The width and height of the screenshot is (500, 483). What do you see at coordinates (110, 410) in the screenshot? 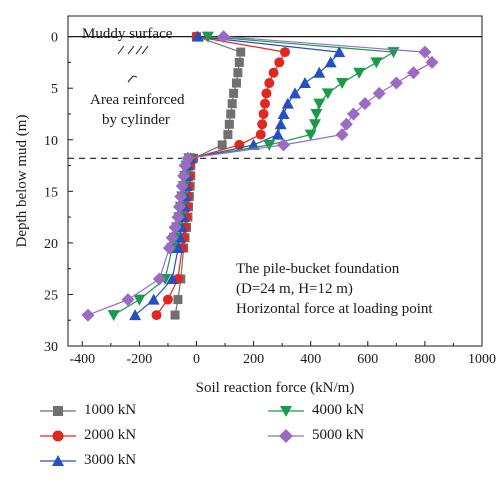
I see `legend-label: 1000 kN` at bounding box center [110, 410].